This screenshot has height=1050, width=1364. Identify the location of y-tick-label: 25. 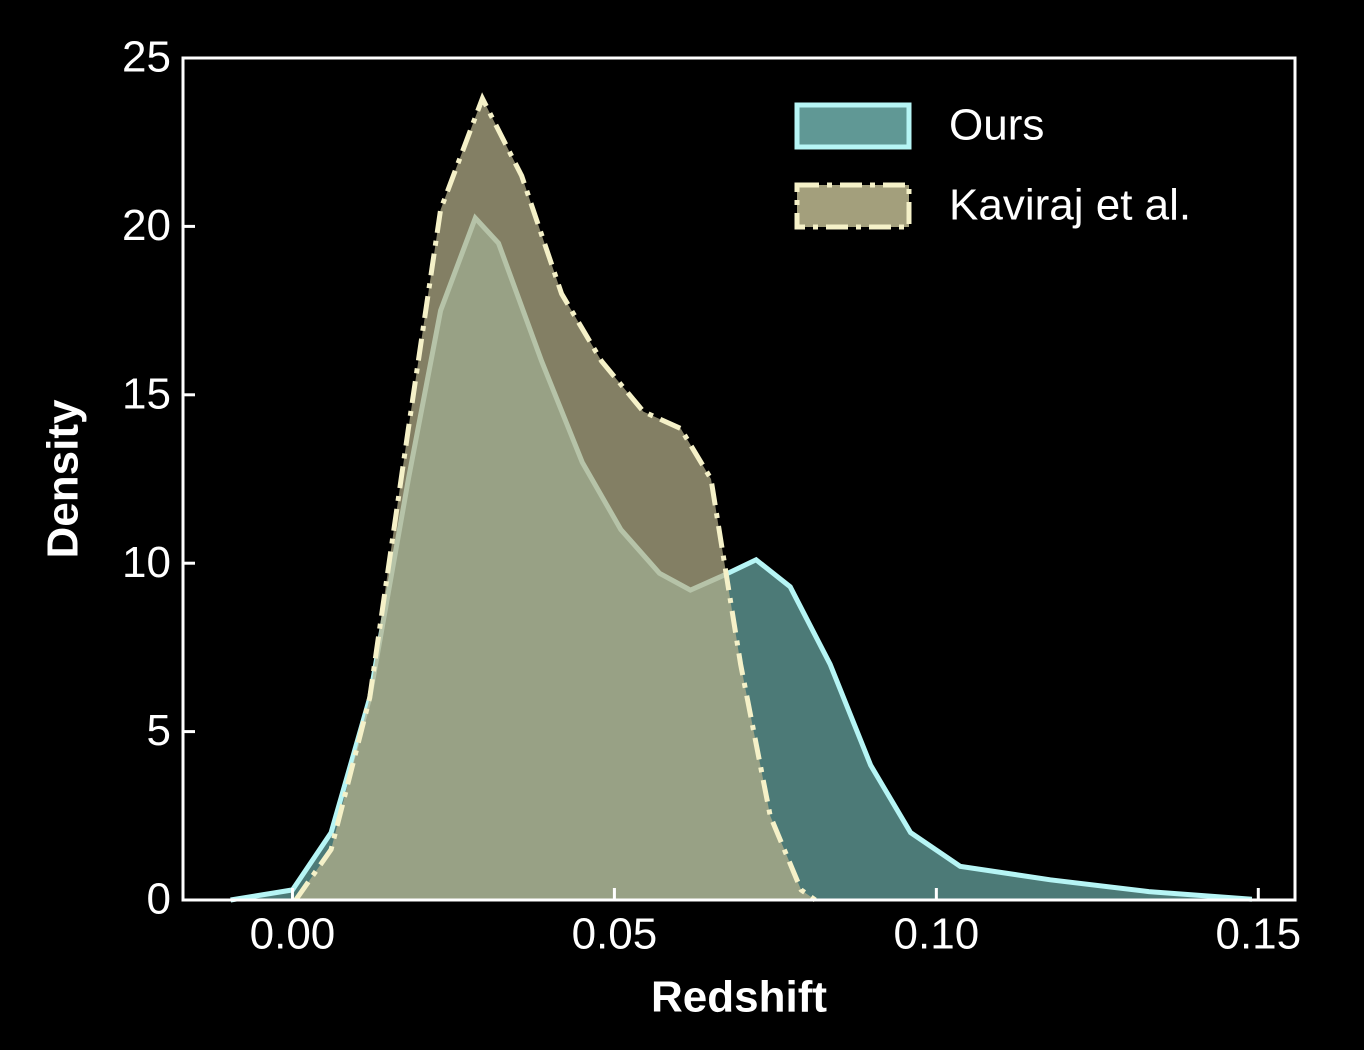
(146, 57).